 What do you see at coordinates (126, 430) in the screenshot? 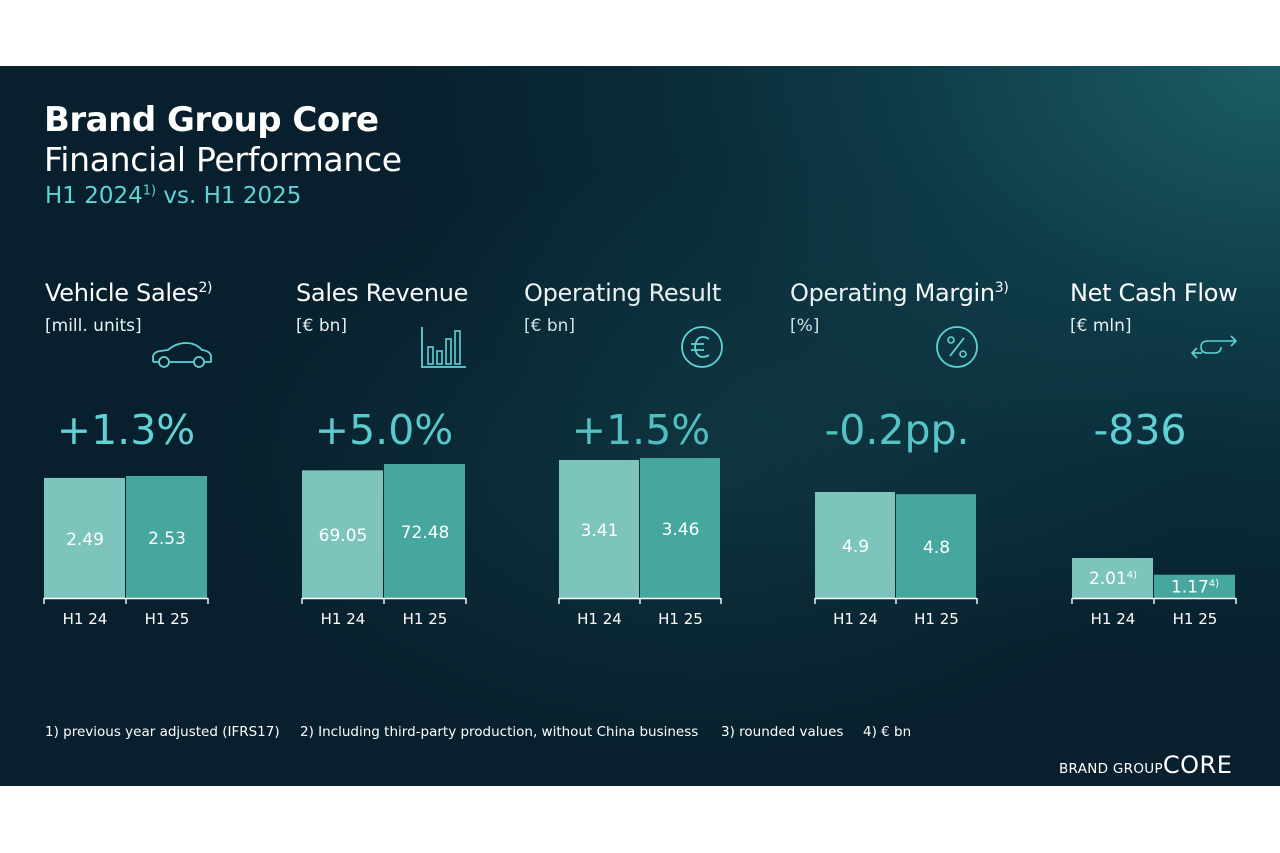
I see `kpi-delta-vehicle-sales: +1.3%` at bounding box center [126, 430].